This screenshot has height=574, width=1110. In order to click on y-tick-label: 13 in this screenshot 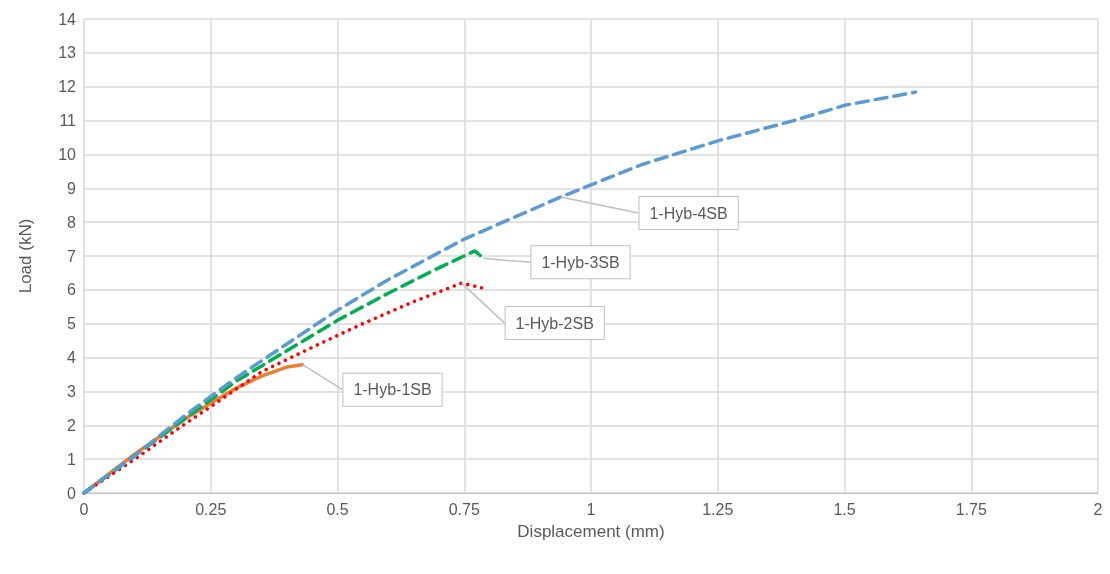, I will do `click(67, 53)`.